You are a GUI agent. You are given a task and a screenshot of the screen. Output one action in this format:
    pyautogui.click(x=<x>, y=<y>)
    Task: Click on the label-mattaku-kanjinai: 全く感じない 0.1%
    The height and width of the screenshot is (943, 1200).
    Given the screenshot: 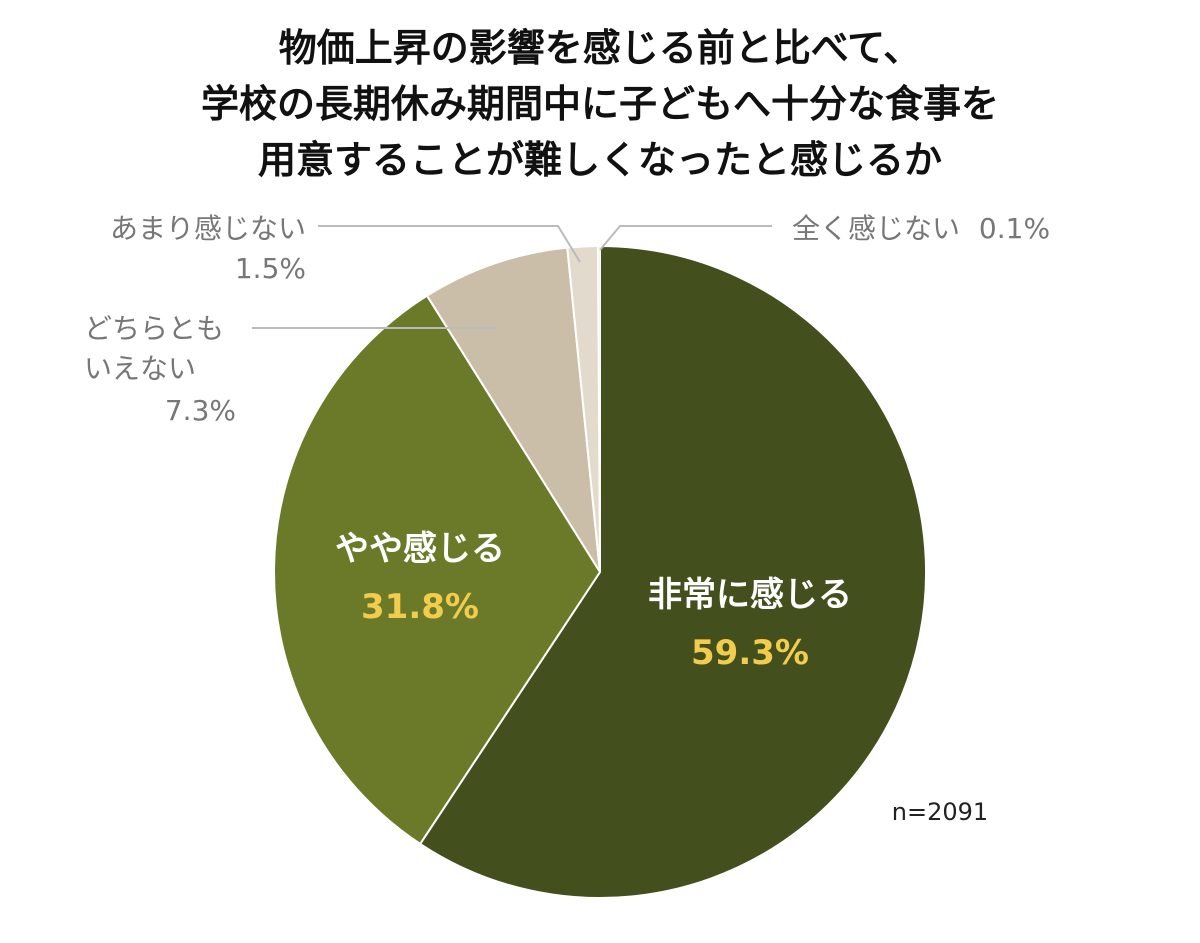 What is the action you would take?
    pyautogui.click(x=921, y=228)
    